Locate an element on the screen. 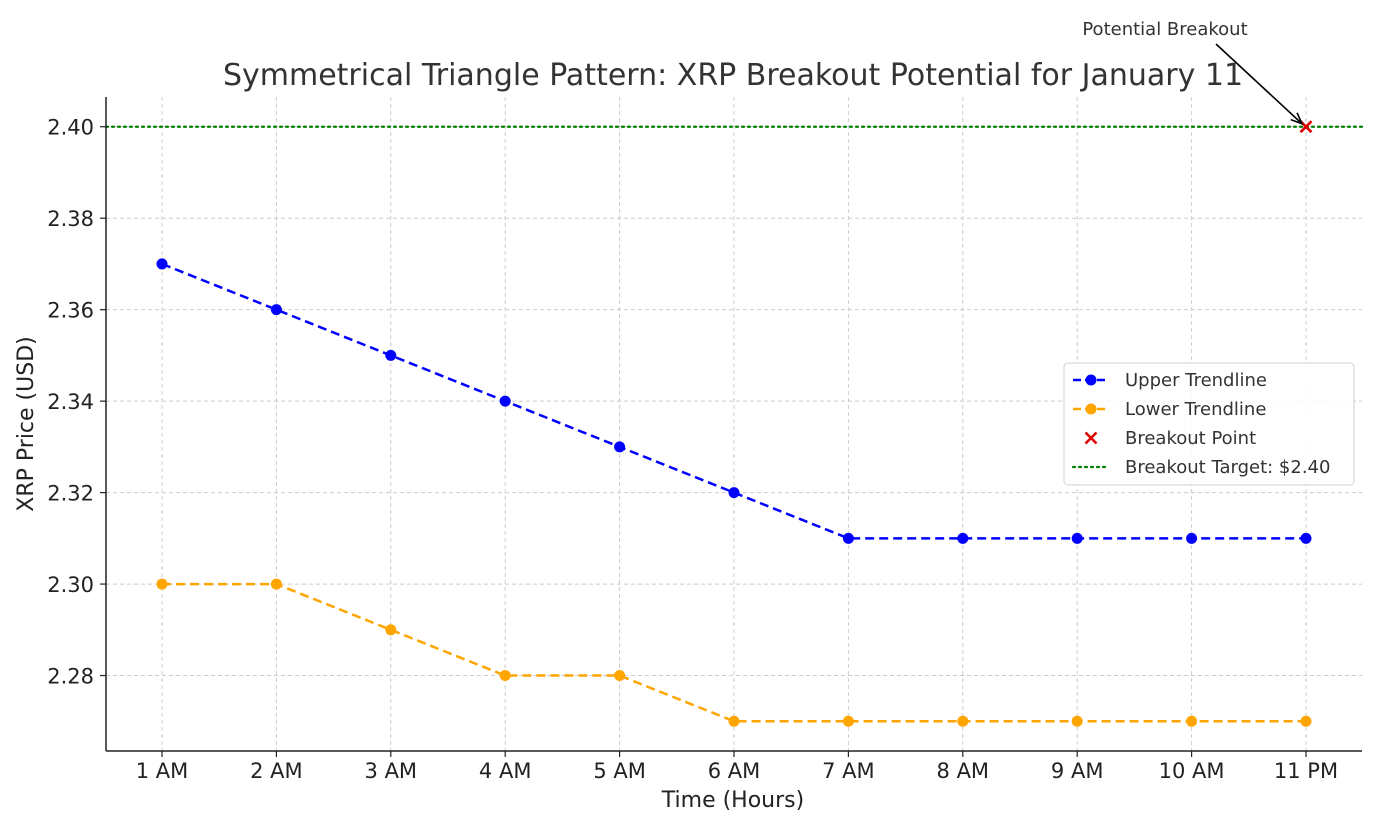  legend-entry: Upper Trendline is located at coordinates (1170, 380).